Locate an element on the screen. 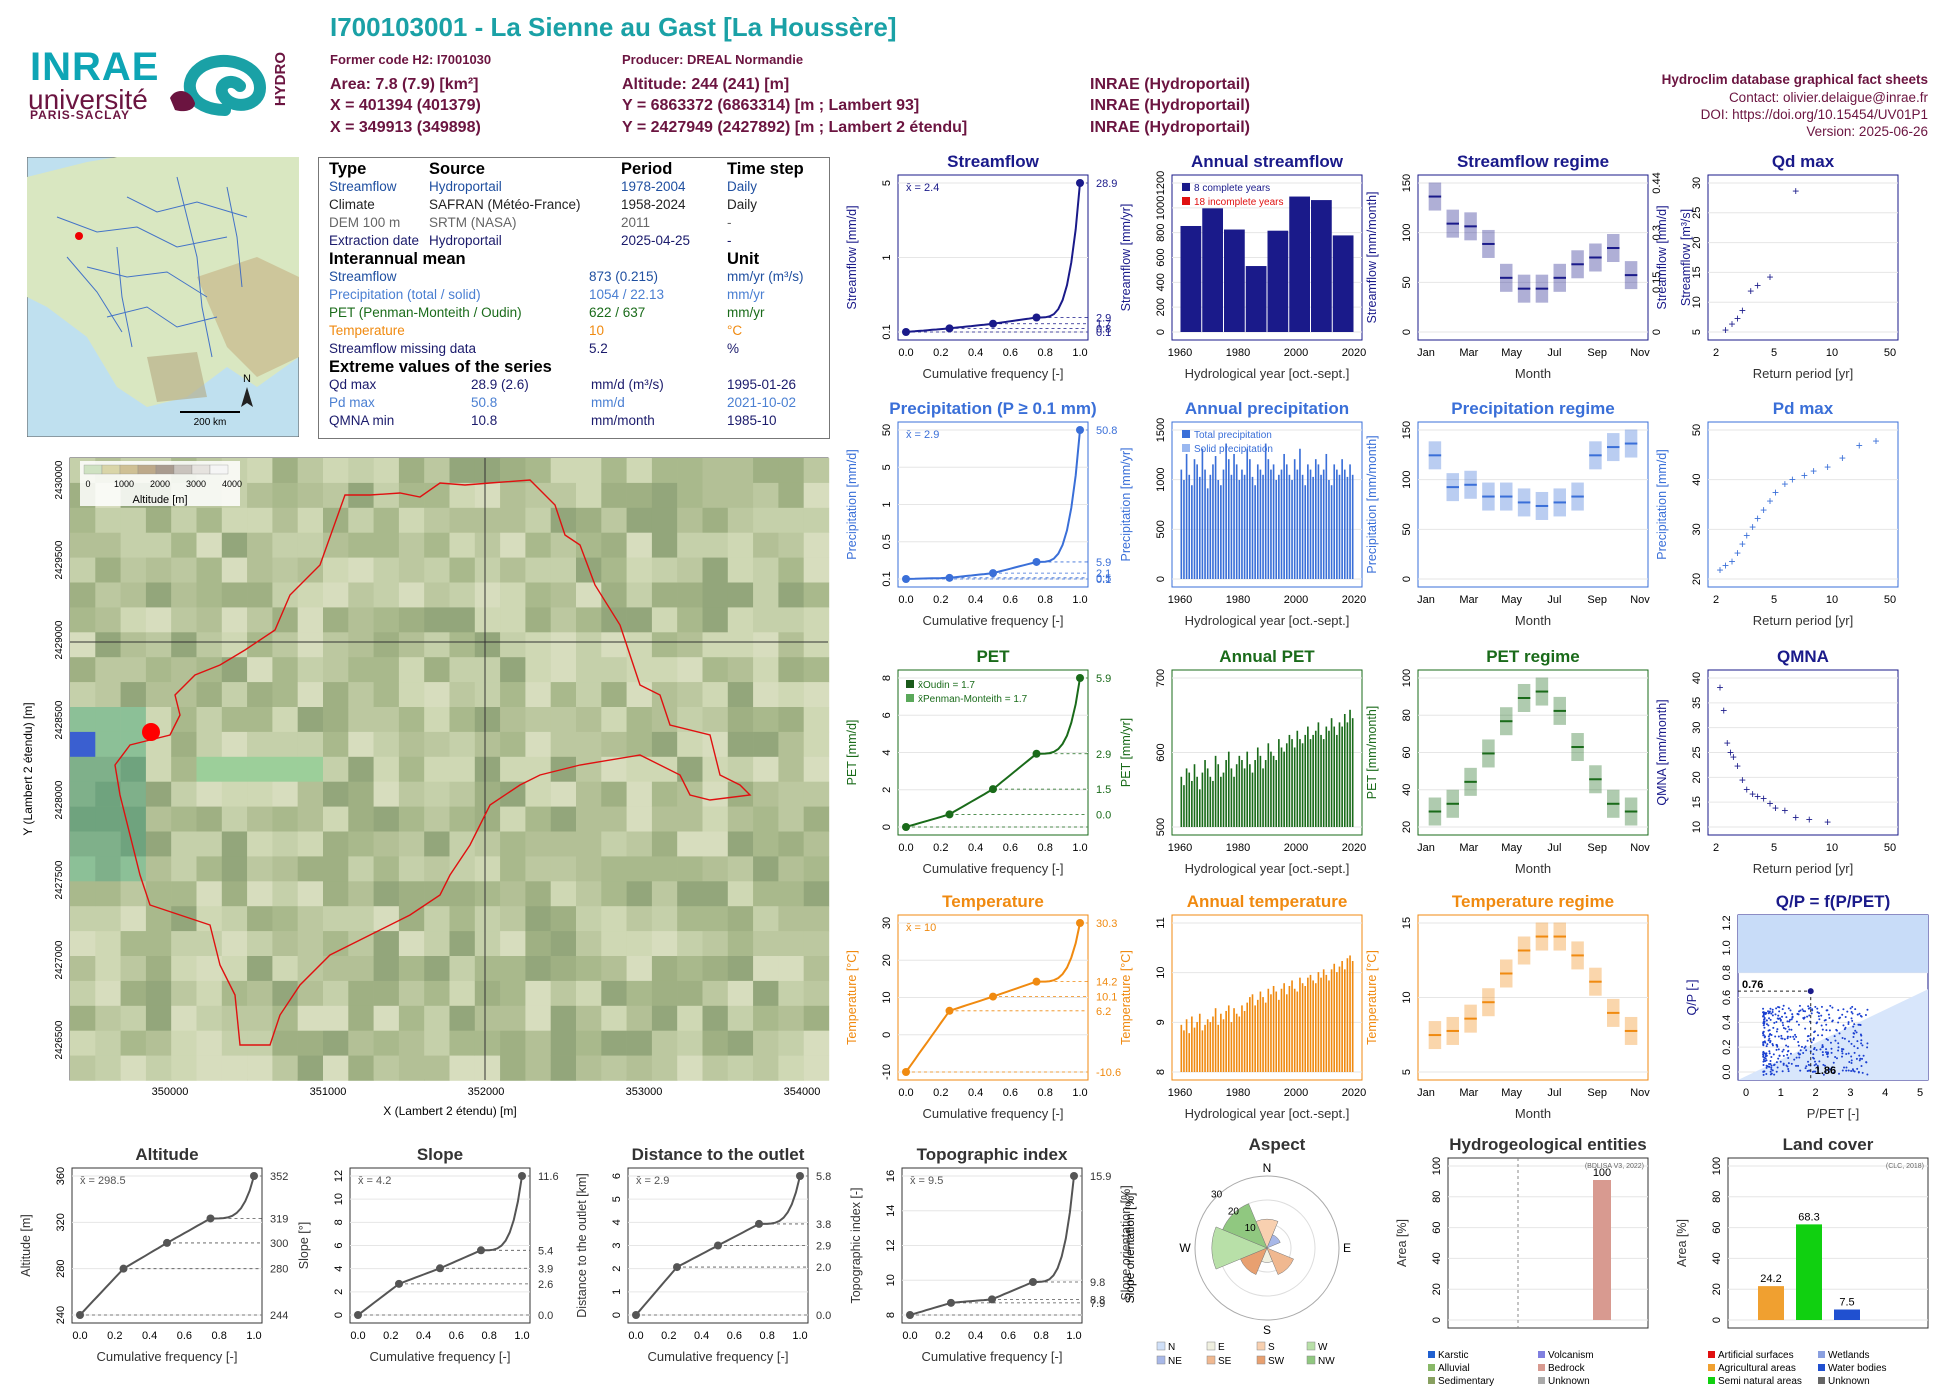 This screenshot has height=1386, width=1960. energy-limit-zone is located at coordinates (1833, 1034).